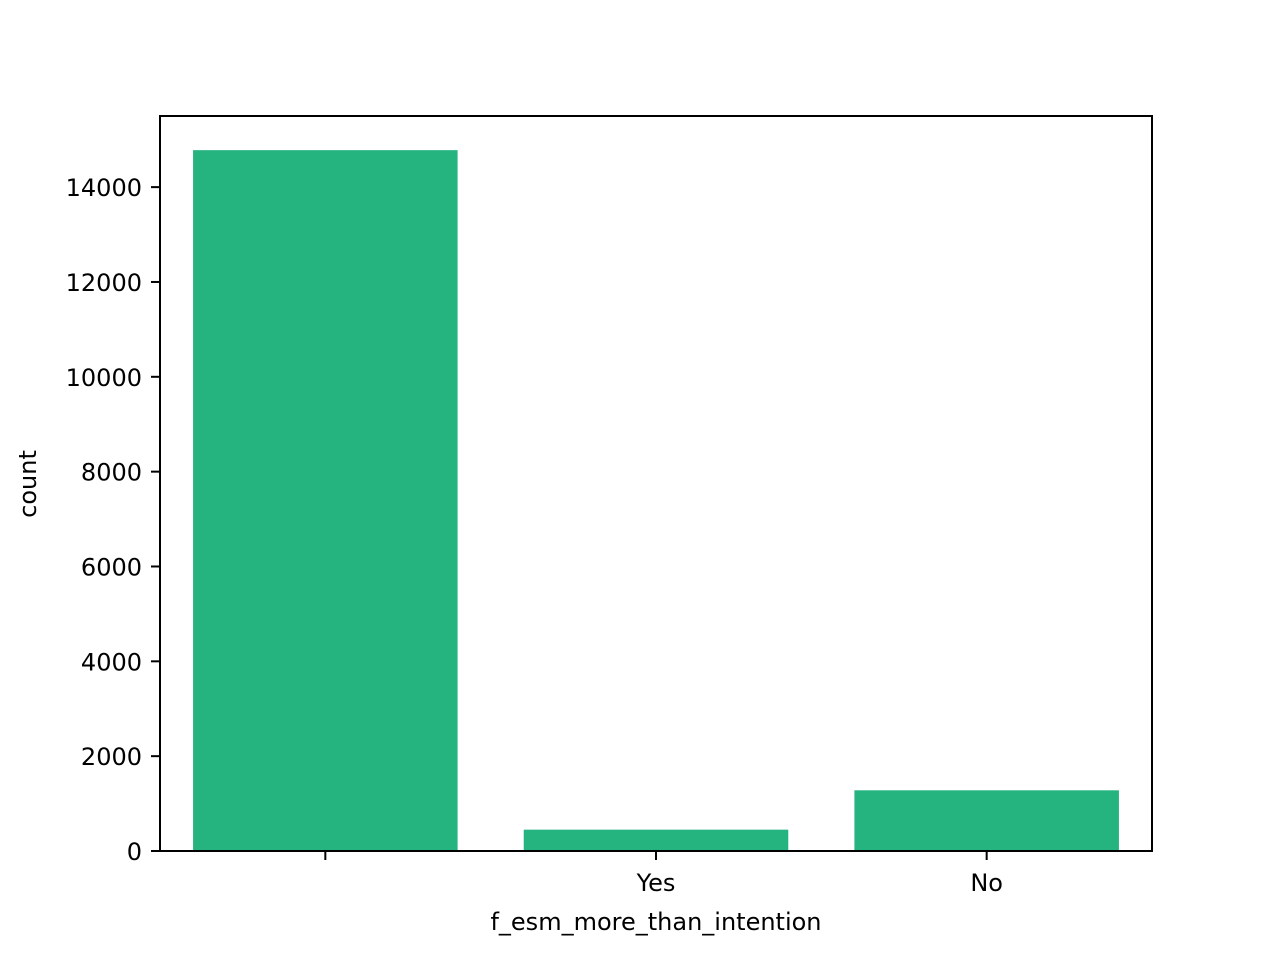 The height and width of the screenshot is (956, 1280). Describe the element at coordinates (655, 922) in the screenshot. I see `x-axis-label: f_esm_more_than_intention` at that location.